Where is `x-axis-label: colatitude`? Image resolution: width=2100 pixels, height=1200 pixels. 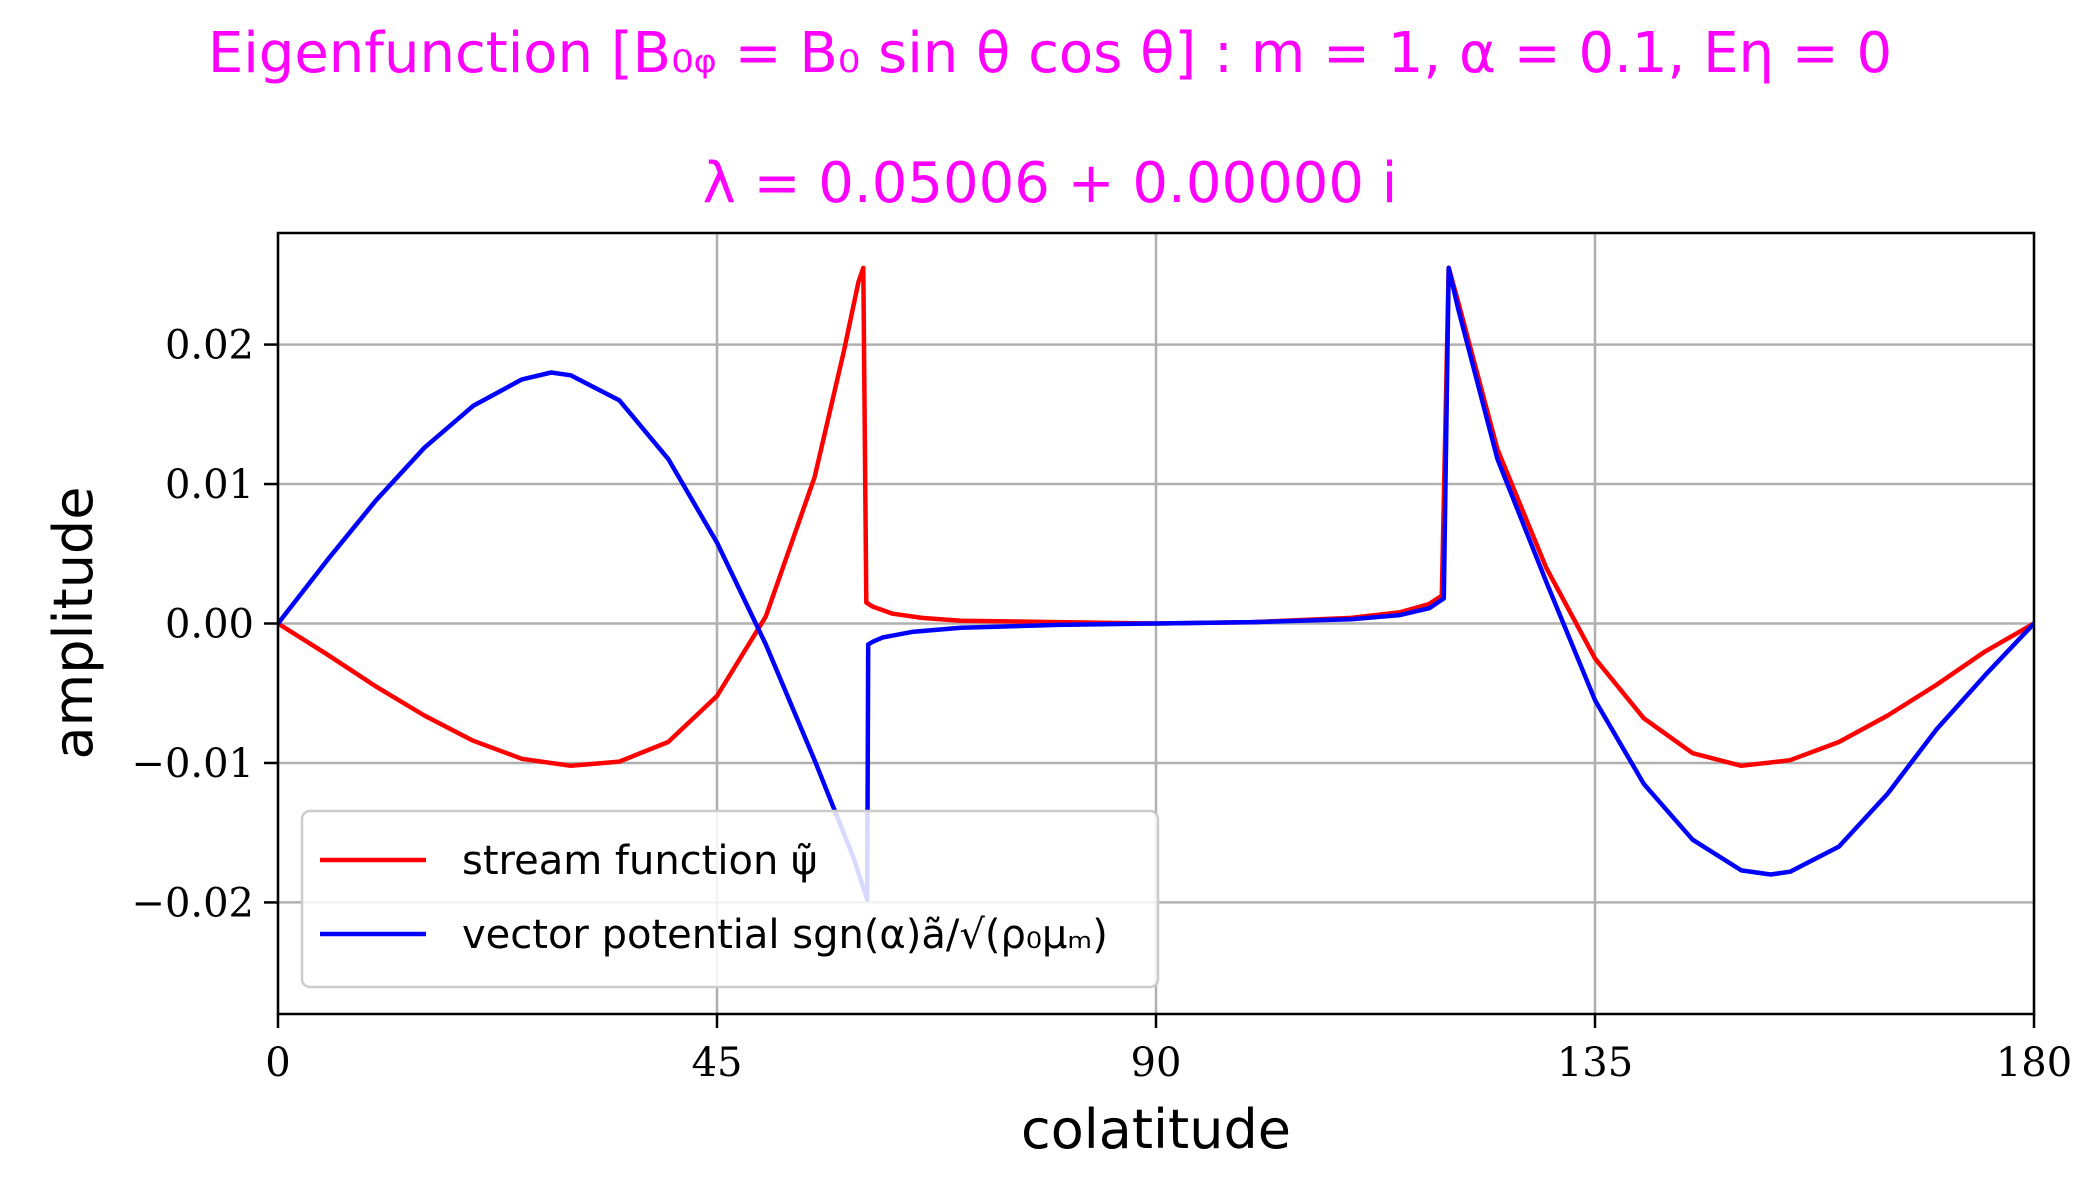
x-axis-label: colatitude is located at coordinates (1156, 1129).